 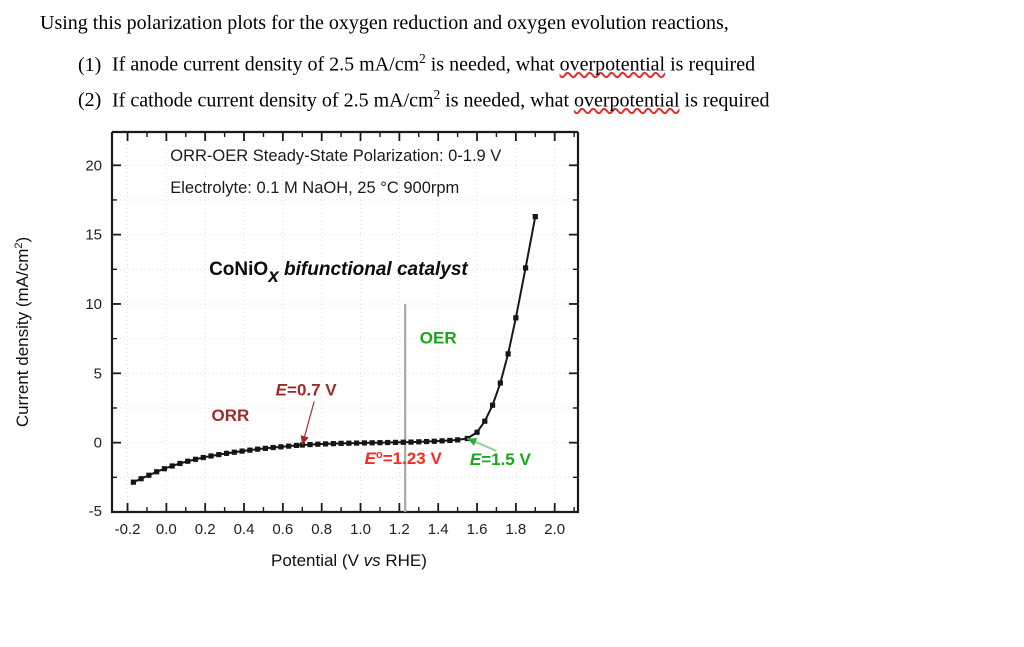 I want to click on y-tick-label: 0, so click(x=98, y=443).